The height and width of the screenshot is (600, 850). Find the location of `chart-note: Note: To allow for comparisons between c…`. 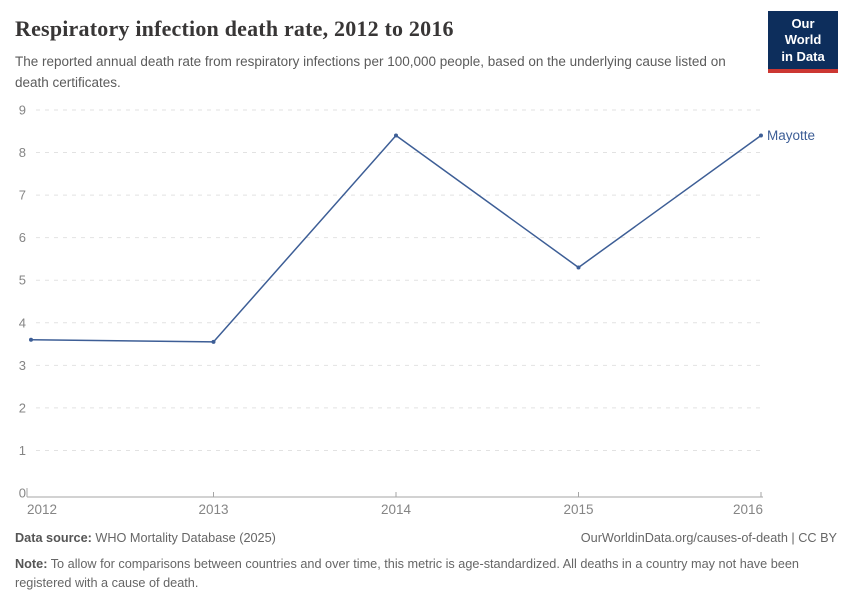

chart-note: Note: To allow for comparisons between c… is located at coordinates (418, 574).